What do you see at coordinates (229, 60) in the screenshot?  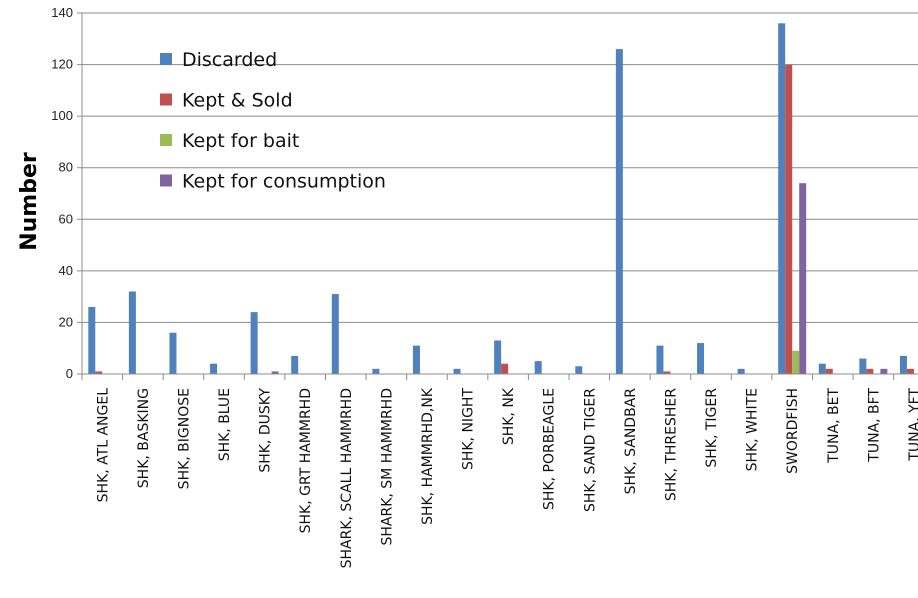 I see `legend-label: Discarded` at bounding box center [229, 60].